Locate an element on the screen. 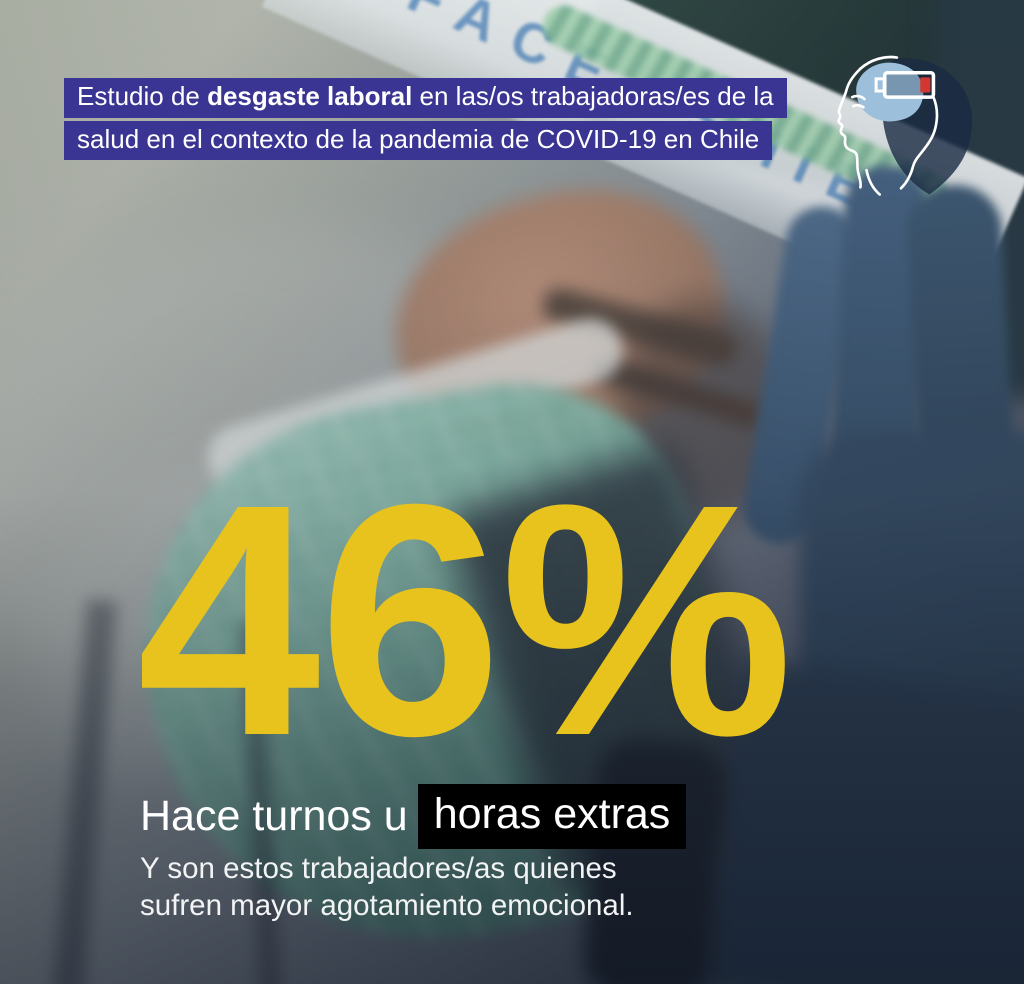 The image size is (1024, 984). head-profile-icon is located at coordinates (888, 125).